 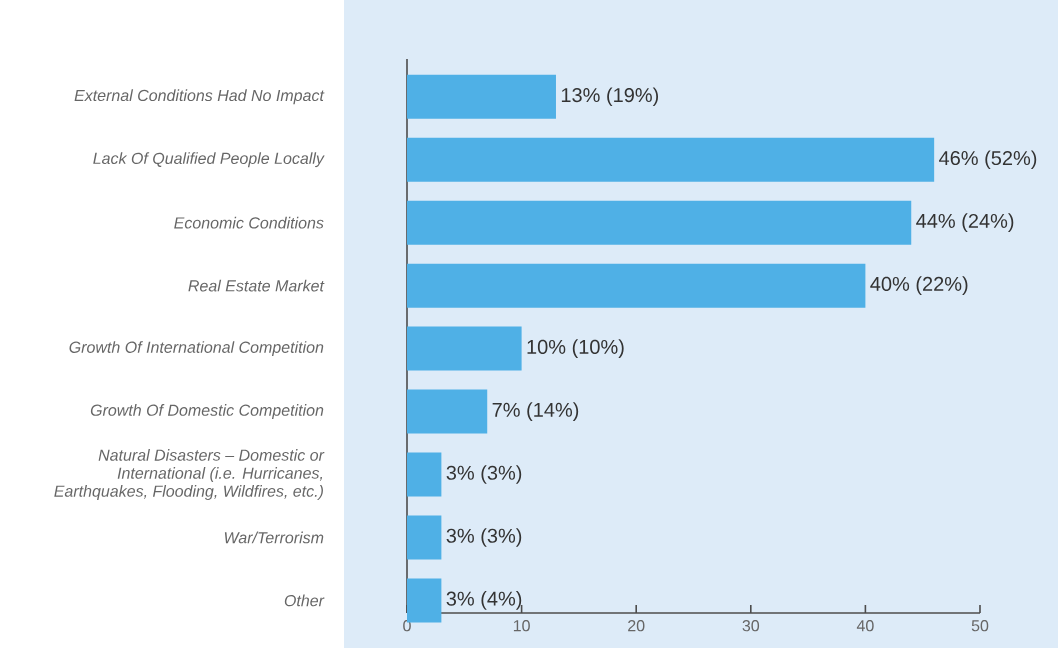 I want to click on data-label: 3% (4%), so click(x=484, y=600).